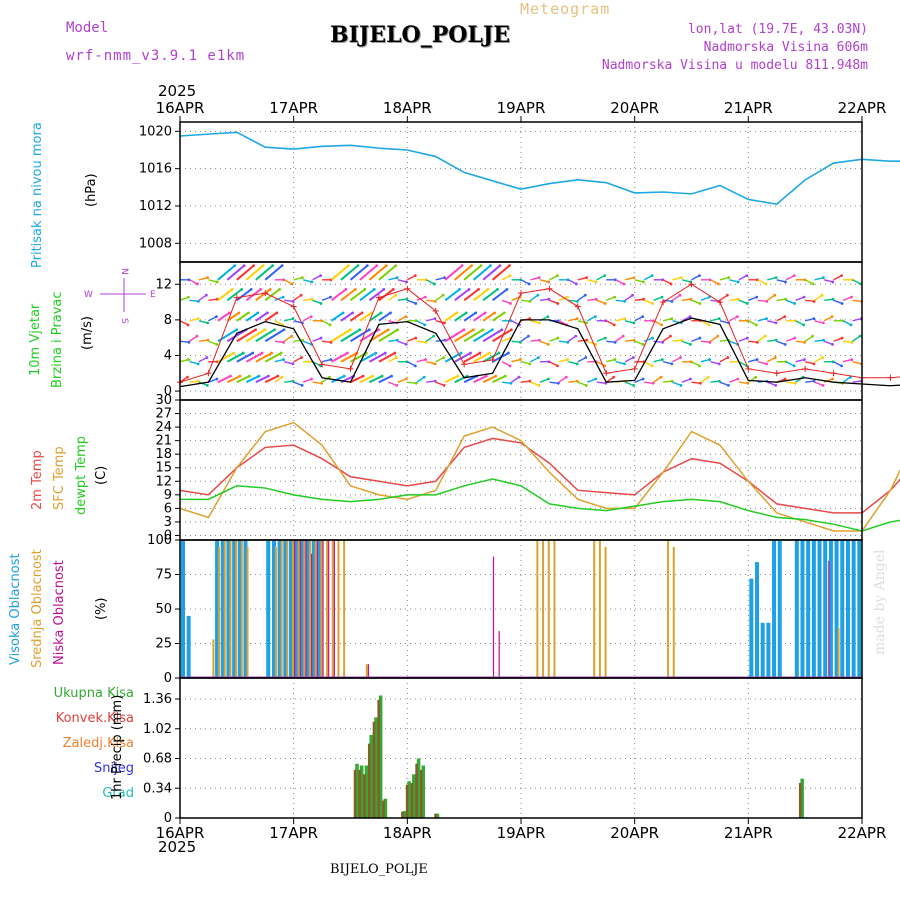 The image size is (900, 900). What do you see at coordinates (124, 271) in the screenshot?
I see `compass-n: N` at bounding box center [124, 271].